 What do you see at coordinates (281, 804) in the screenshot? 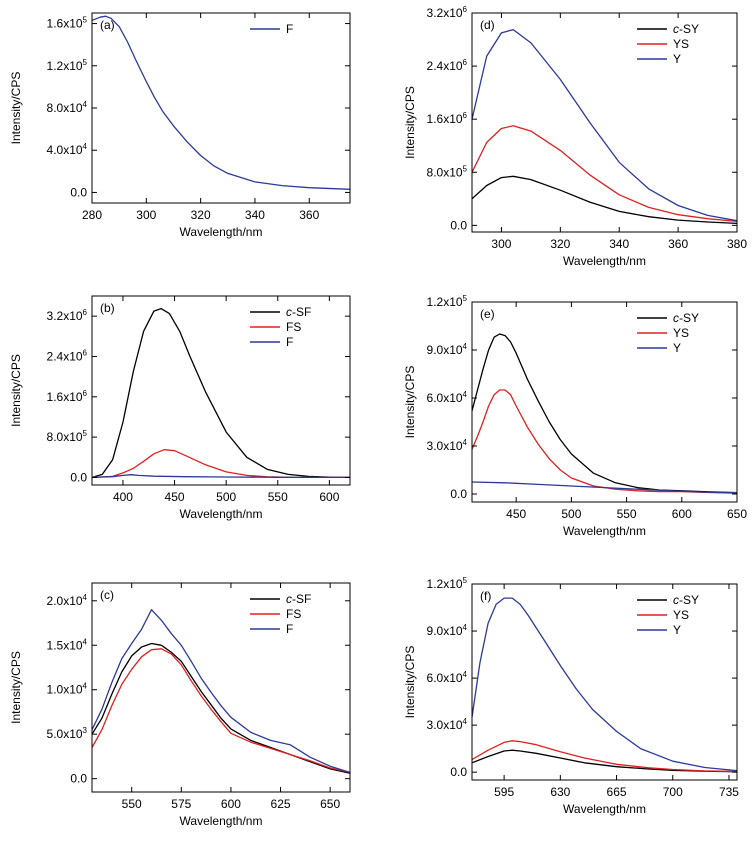
I see `x-tick-label: 625` at bounding box center [281, 804].